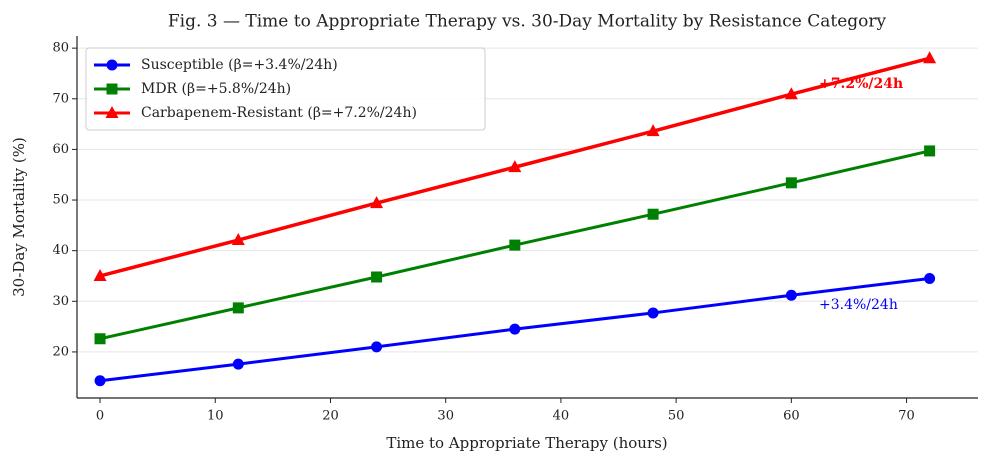 The height and width of the screenshot is (457, 985). What do you see at coordinates (858, 305) in the screenshot?
I see `annotation: +3.4%/24h` at bounding box center [858, 305].